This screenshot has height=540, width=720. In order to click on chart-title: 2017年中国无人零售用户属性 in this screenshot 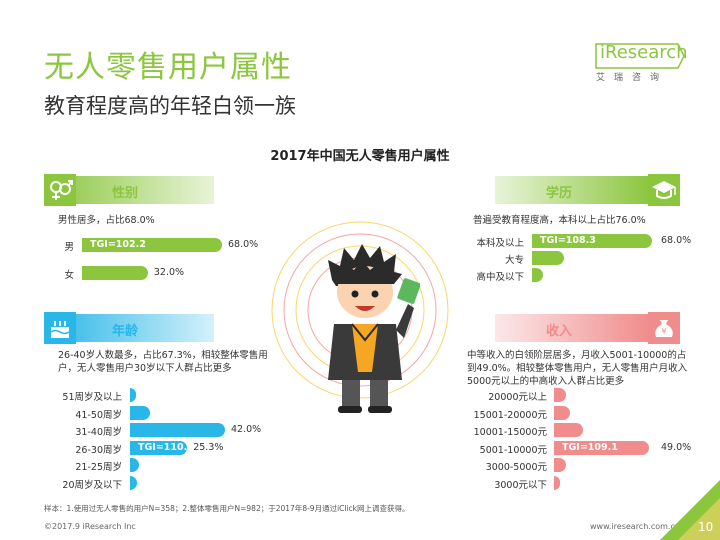, I will do `click(360, 156)`.